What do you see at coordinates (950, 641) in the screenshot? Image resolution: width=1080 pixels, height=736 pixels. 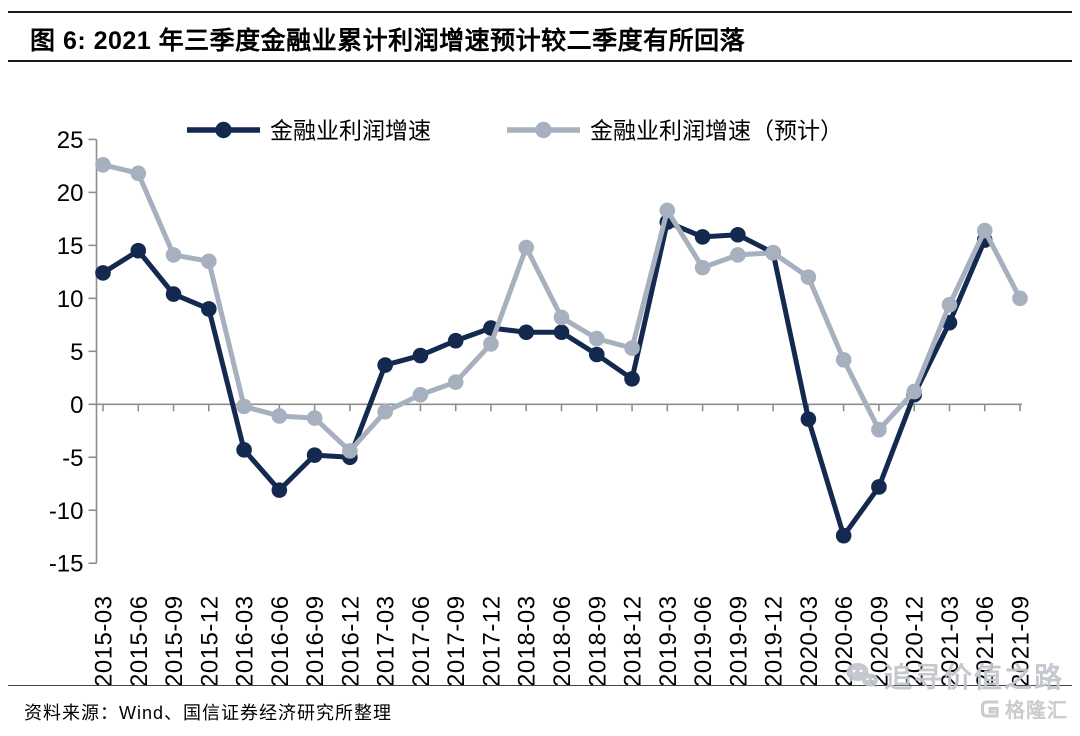 I see `svg-text: 2021-03` at bounding box center [950, 641].